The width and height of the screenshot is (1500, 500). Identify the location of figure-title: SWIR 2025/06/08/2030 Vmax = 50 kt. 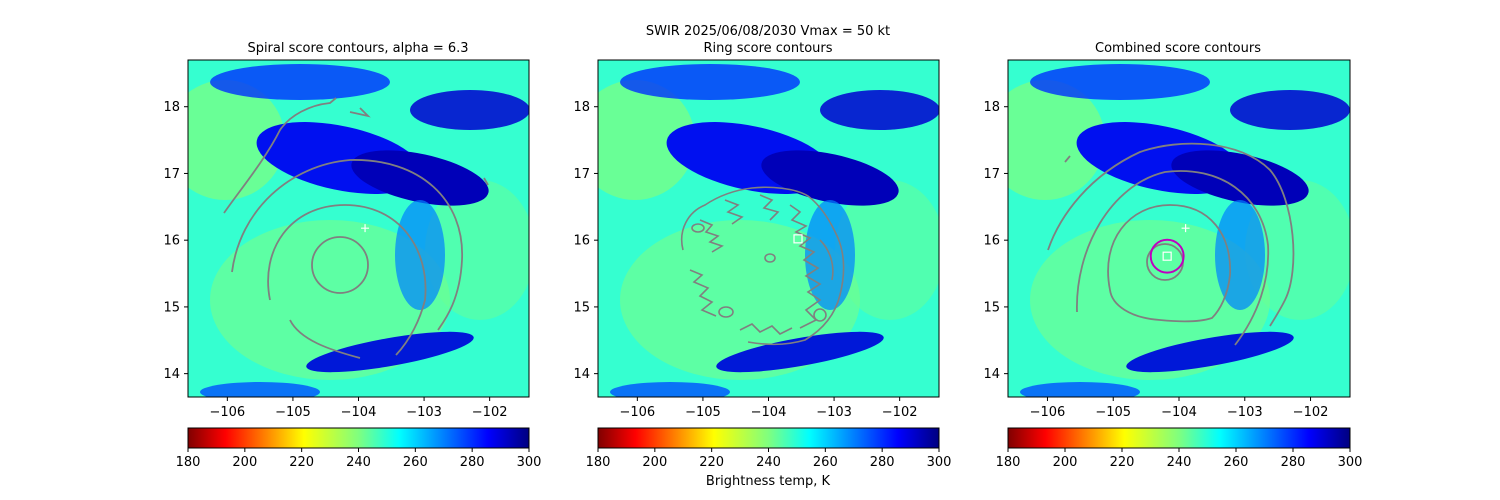
(768, 31).